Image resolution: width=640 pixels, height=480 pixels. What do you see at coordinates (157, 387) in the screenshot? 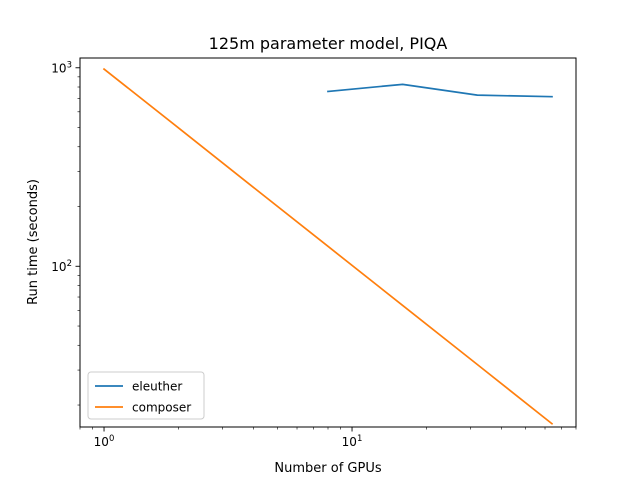
I see `legend-label-eleuther: eleuther` at bounding box center [157, 387].